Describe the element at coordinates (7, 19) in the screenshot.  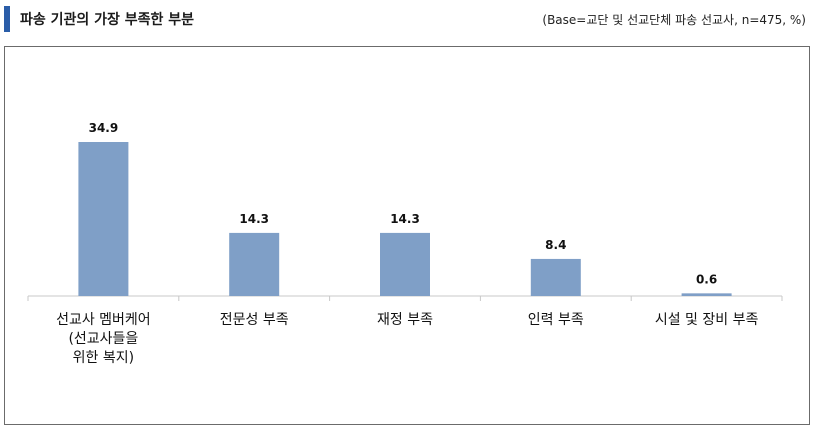
I see `title-accent-bar` at that location.